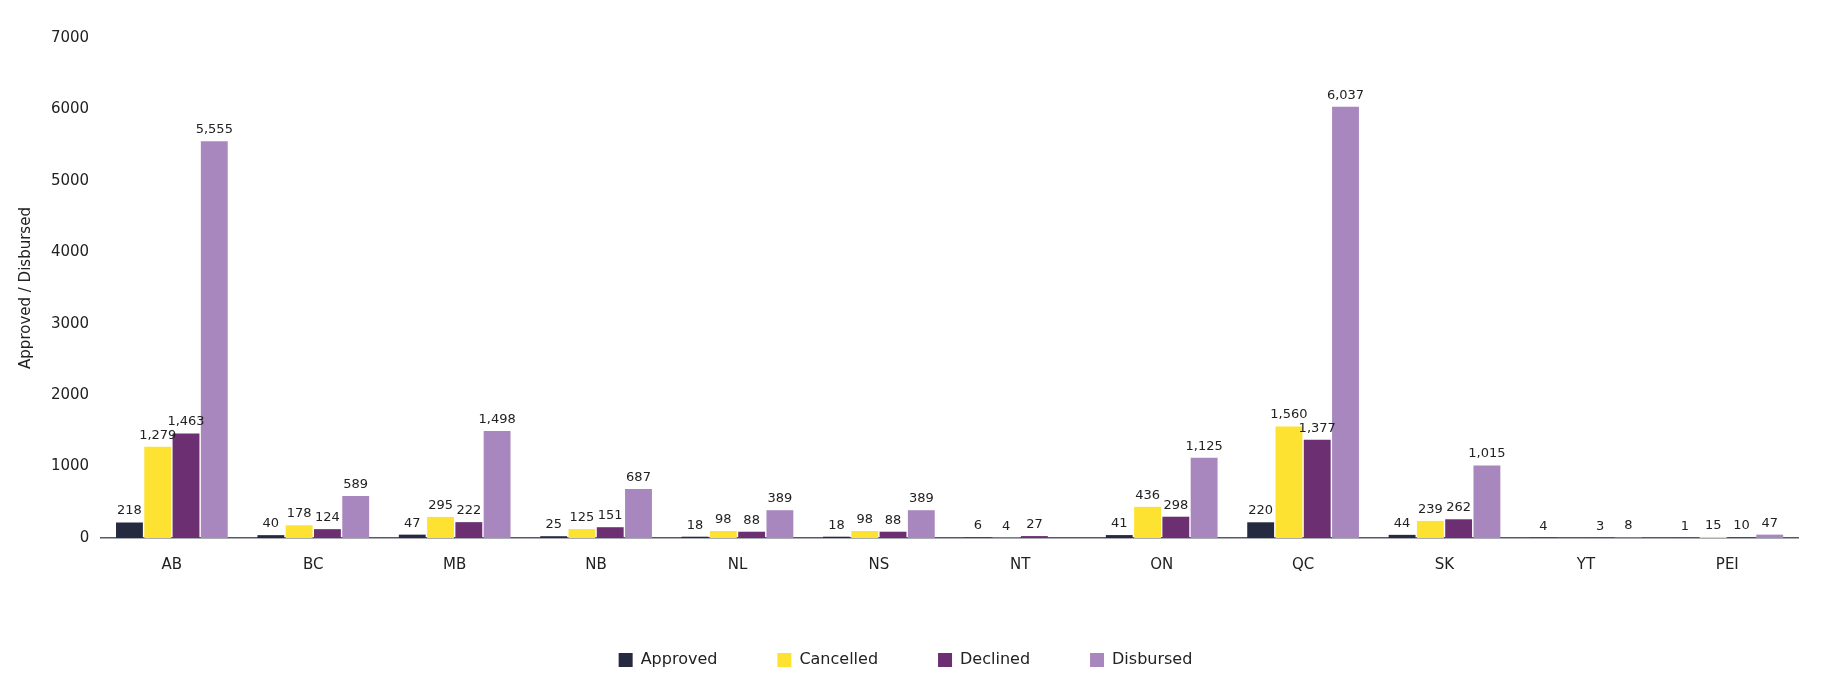 The image size is (1837, 699). What do you see at coordinates (1147, 494) in the screenshot?
I see `data-label: 436` at bounding box center [1147, 494].